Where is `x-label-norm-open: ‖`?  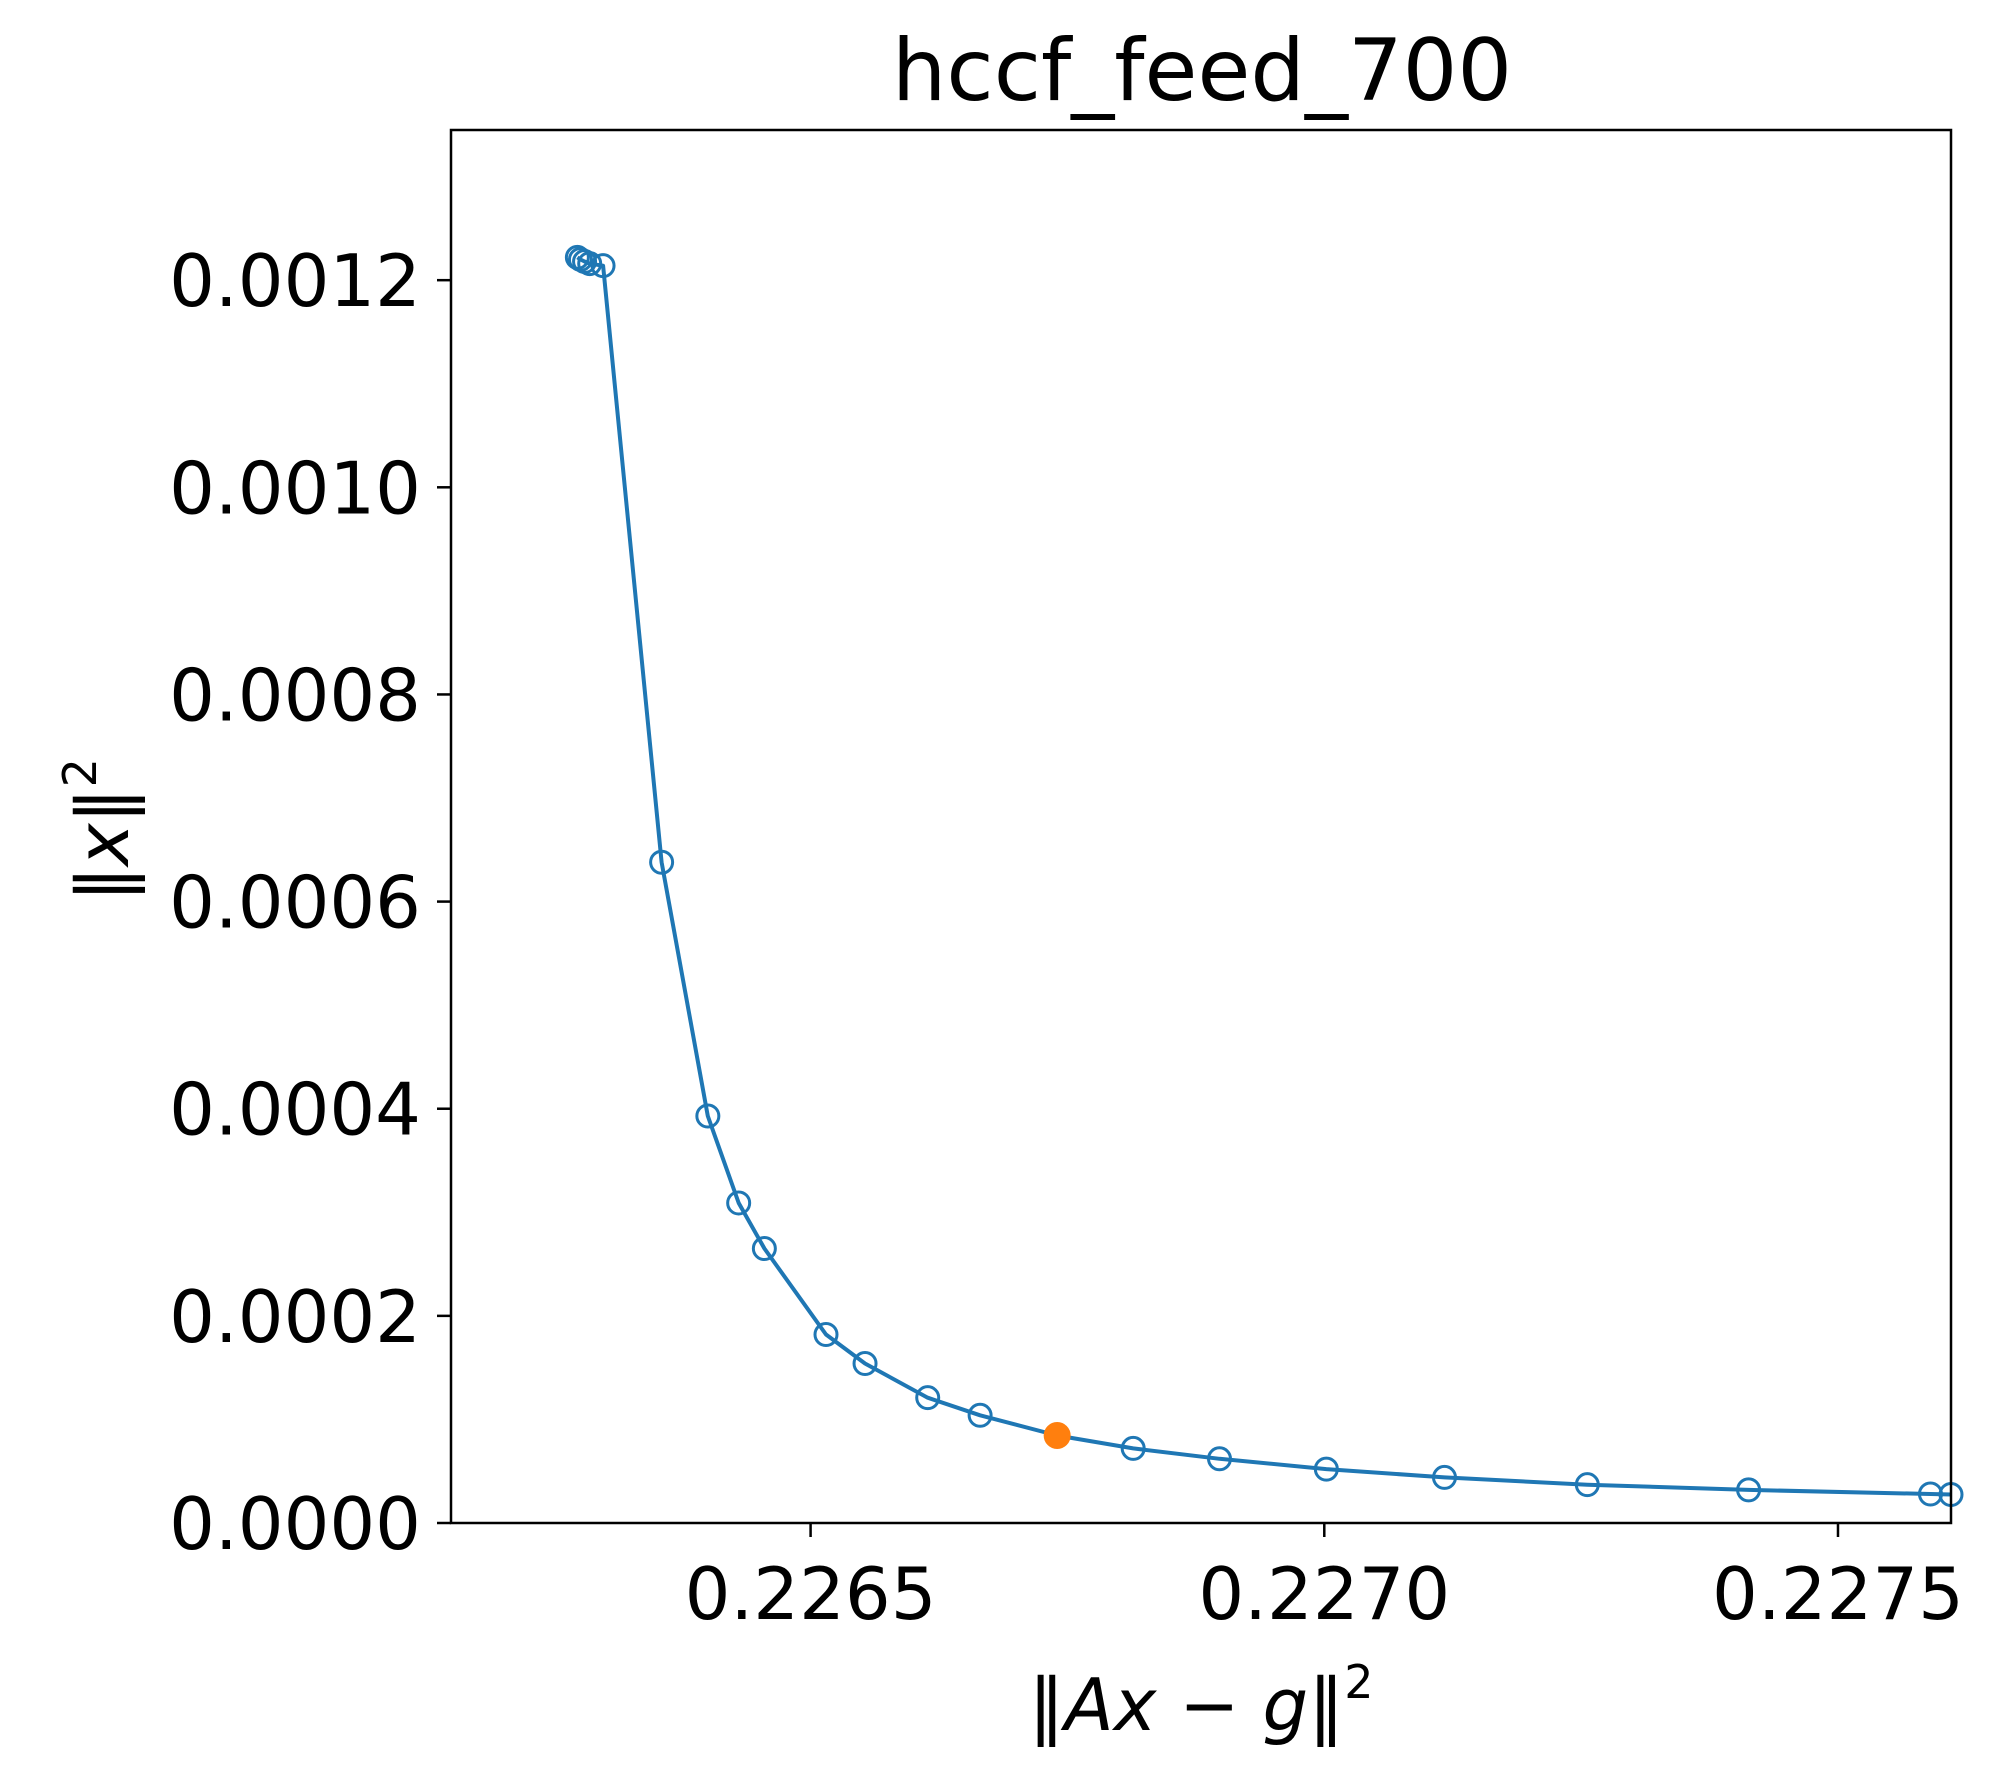 x-label-norm-open: ‖ is located at coordinates (1047, 1705).